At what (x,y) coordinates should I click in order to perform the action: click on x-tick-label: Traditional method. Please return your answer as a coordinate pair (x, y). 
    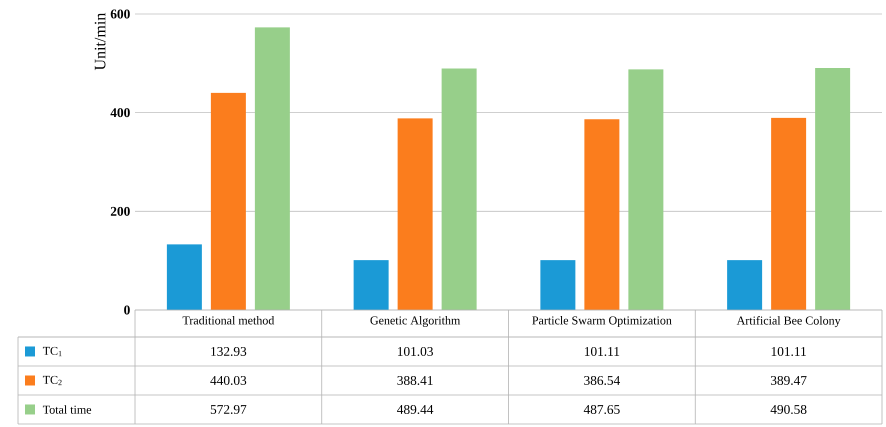
    Looking at the image, I should click on (228, 320).